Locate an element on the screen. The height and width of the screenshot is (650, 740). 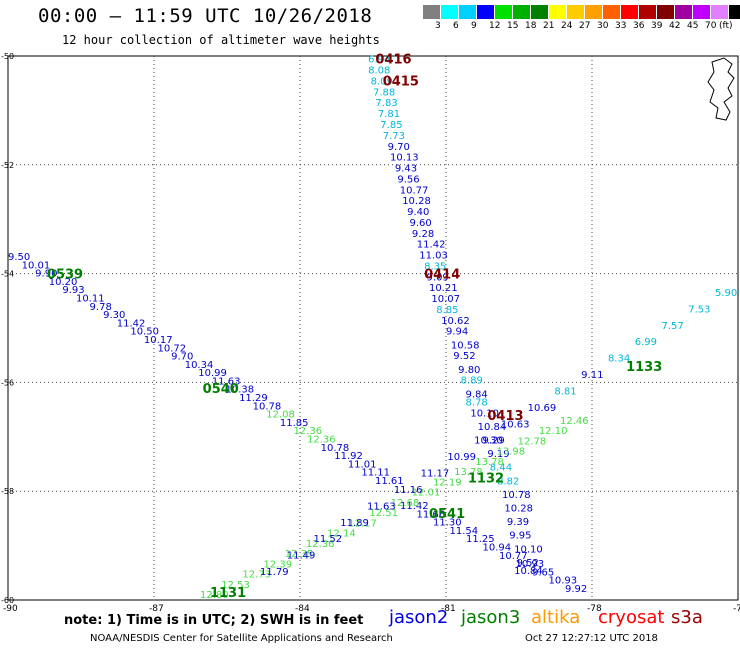
color-scale-label: 36 is located at coordinates (639, 26).